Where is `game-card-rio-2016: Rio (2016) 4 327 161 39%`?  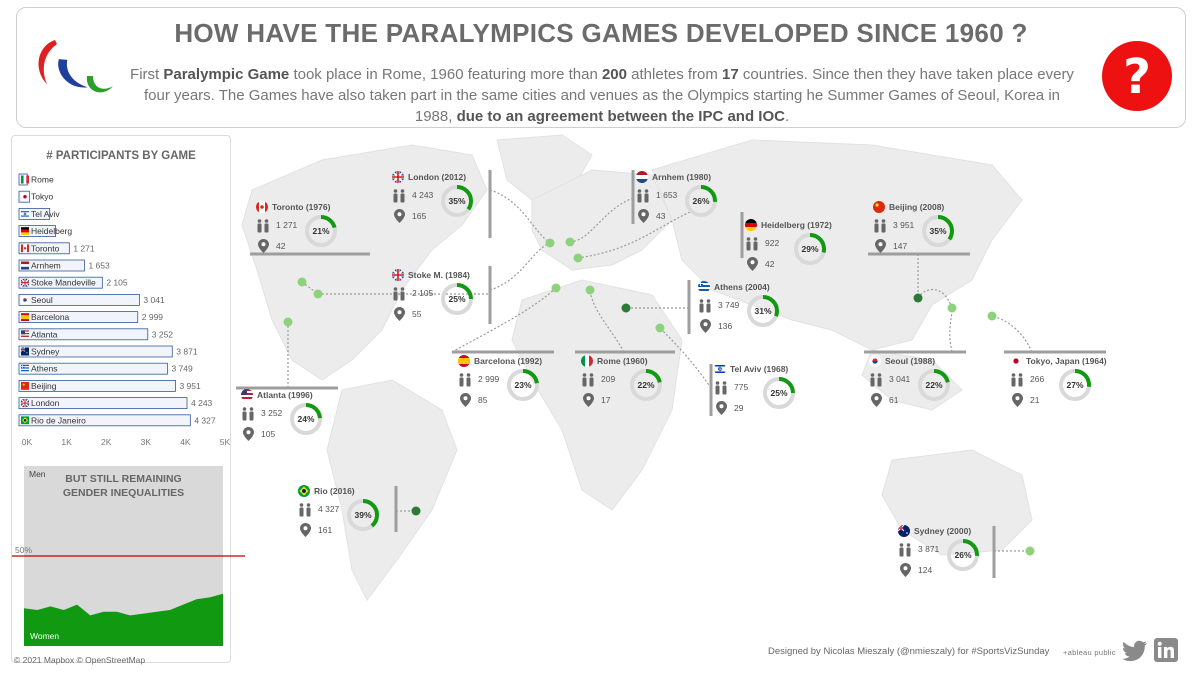
game-card-rio-2016: Rio (2016) 4 327 161 39% is located at coordinates (353, 525).